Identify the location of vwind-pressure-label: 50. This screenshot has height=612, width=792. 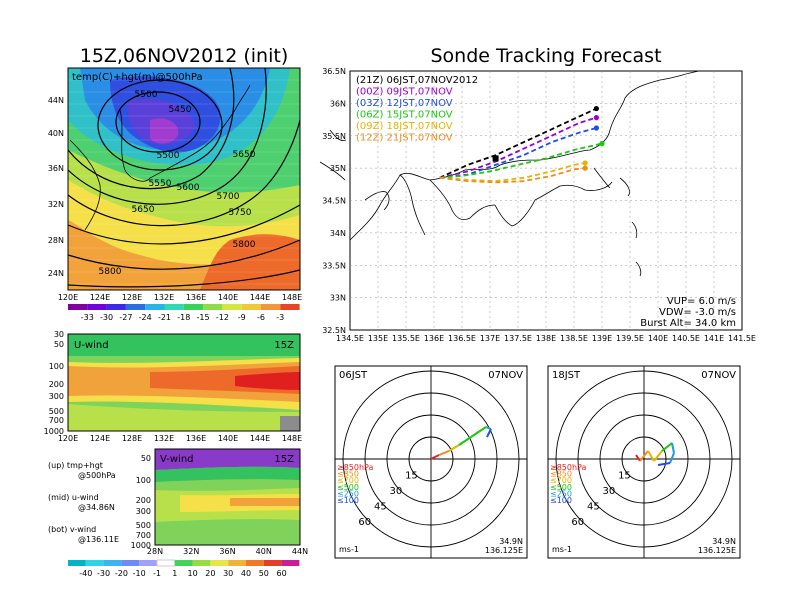
(146, 458).